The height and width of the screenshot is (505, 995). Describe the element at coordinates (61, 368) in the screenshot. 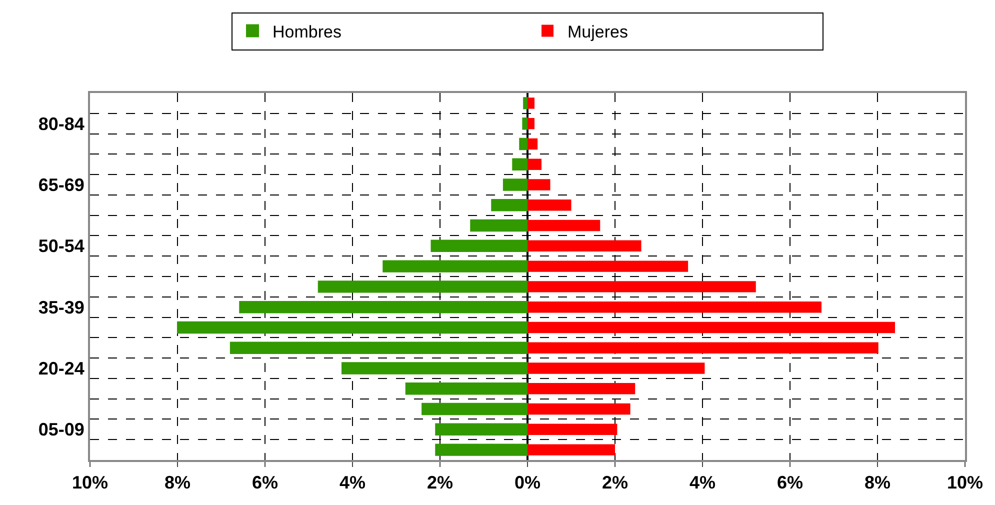

I see `y-tick-label: 20-24` at that location.